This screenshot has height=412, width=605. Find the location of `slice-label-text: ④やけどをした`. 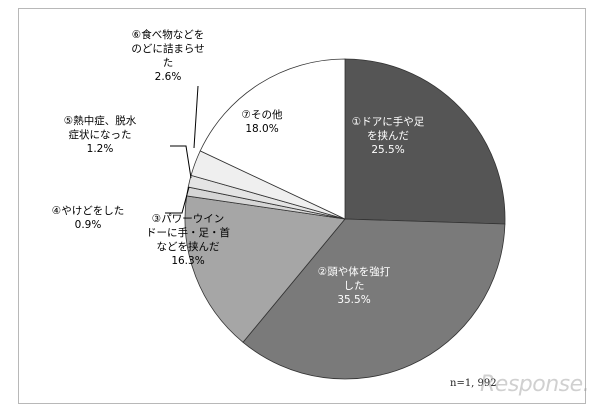

slice-label-text: ④やけどをした is located at coordinates (88, 211).